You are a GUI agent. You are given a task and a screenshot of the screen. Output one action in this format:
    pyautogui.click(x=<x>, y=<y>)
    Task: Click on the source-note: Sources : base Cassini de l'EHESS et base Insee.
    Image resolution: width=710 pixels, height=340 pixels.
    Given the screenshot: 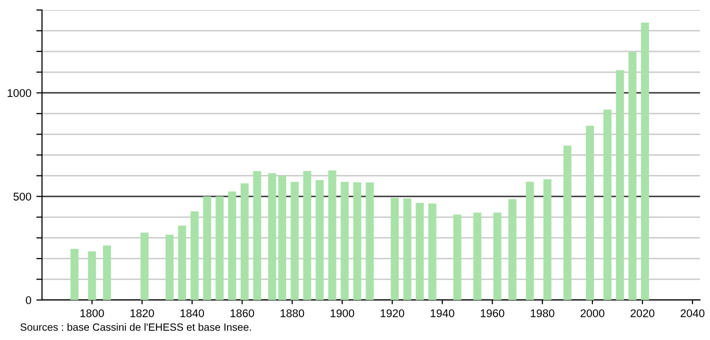 What is the action you would take?
    pyautogui.click(x=135, y=327)
    